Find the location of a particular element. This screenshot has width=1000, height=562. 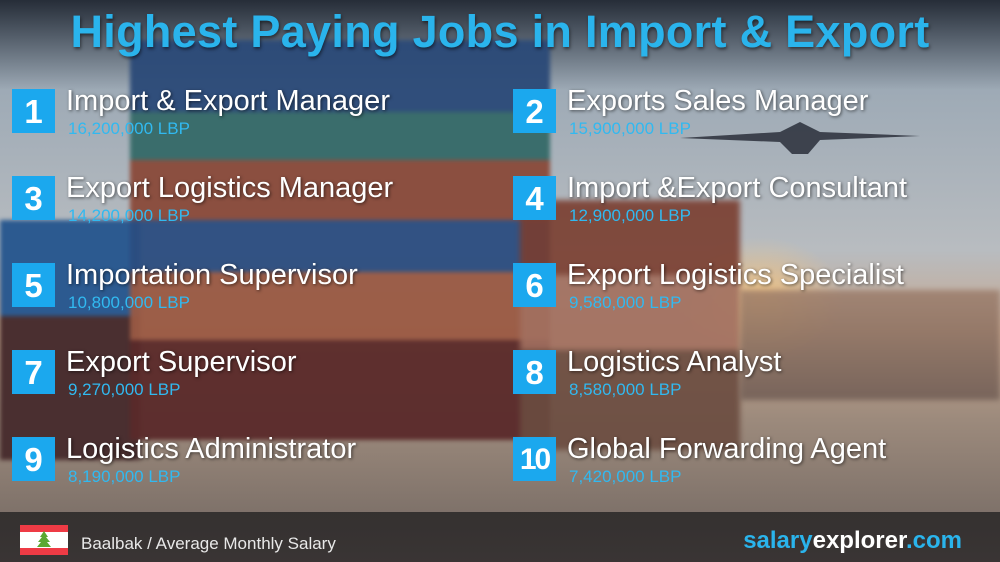

job-item: 2 Exports Sales Manager 15,900,000 LBP is located at coordinates (753, 116).